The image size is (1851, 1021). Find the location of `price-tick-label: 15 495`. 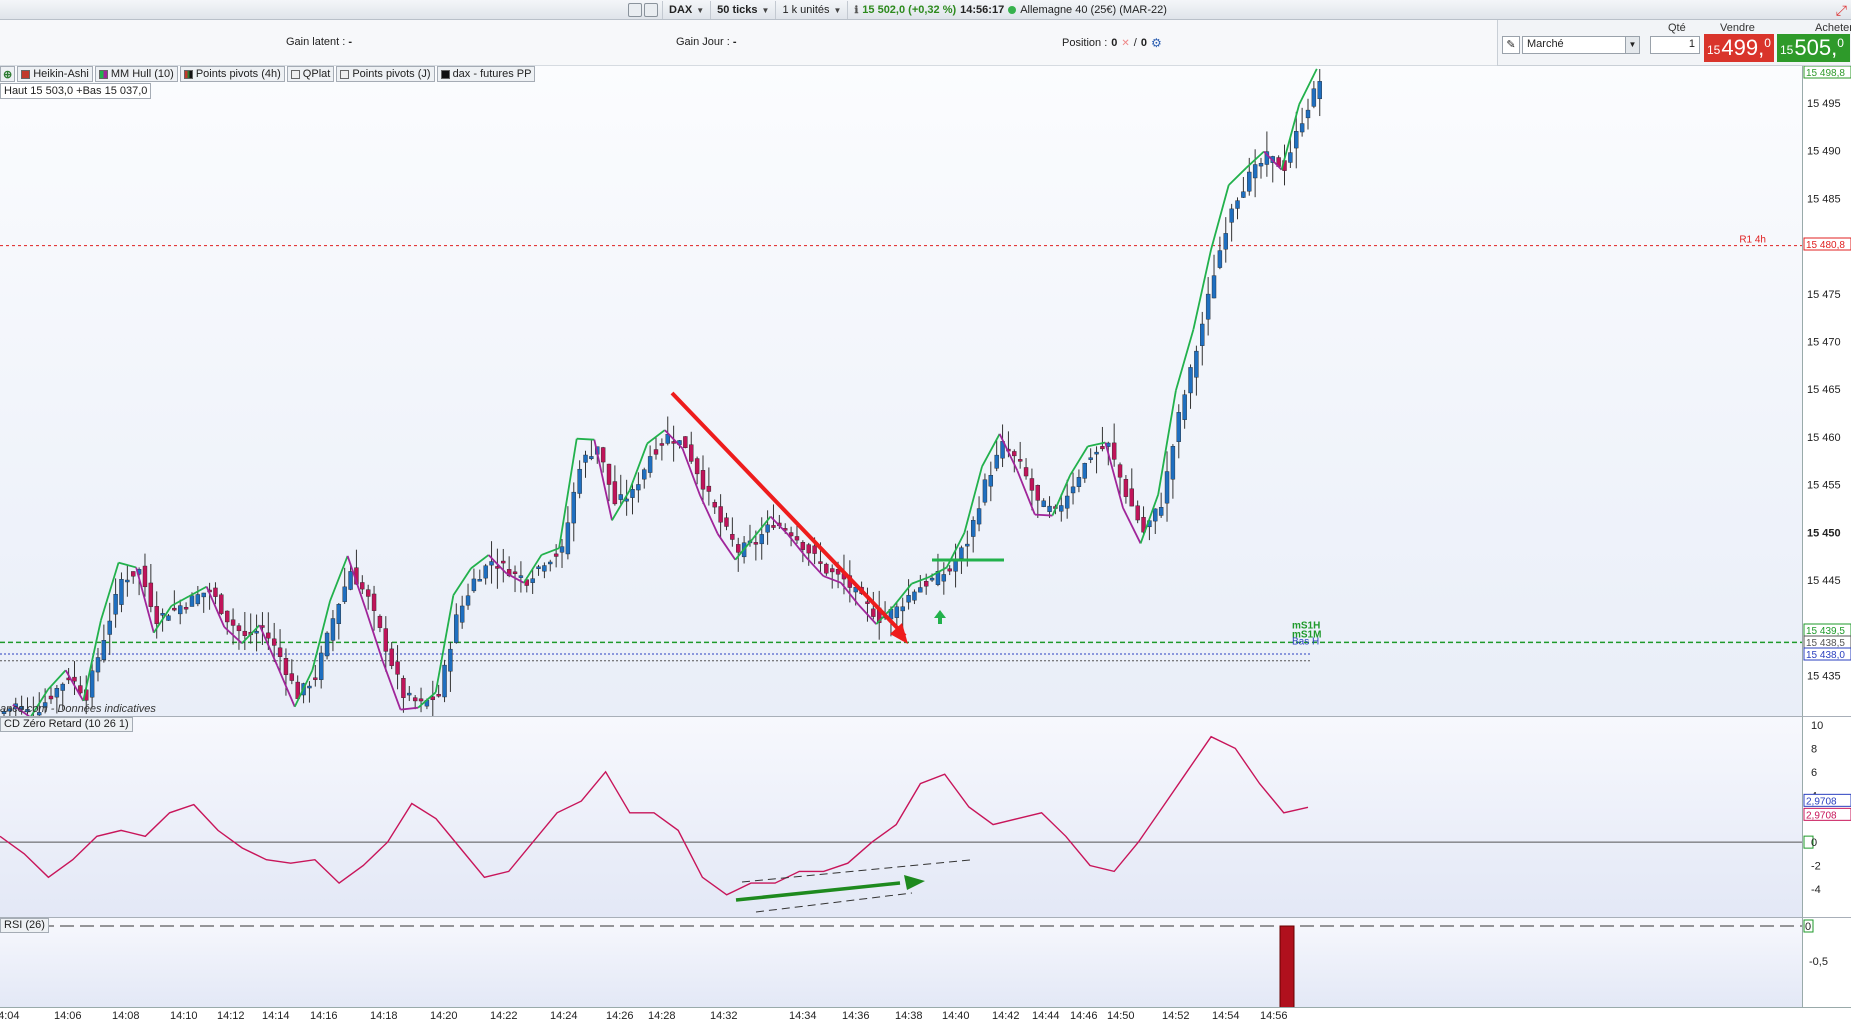

price-tick-label: 15 495 is located at coordinates (1824, 104).